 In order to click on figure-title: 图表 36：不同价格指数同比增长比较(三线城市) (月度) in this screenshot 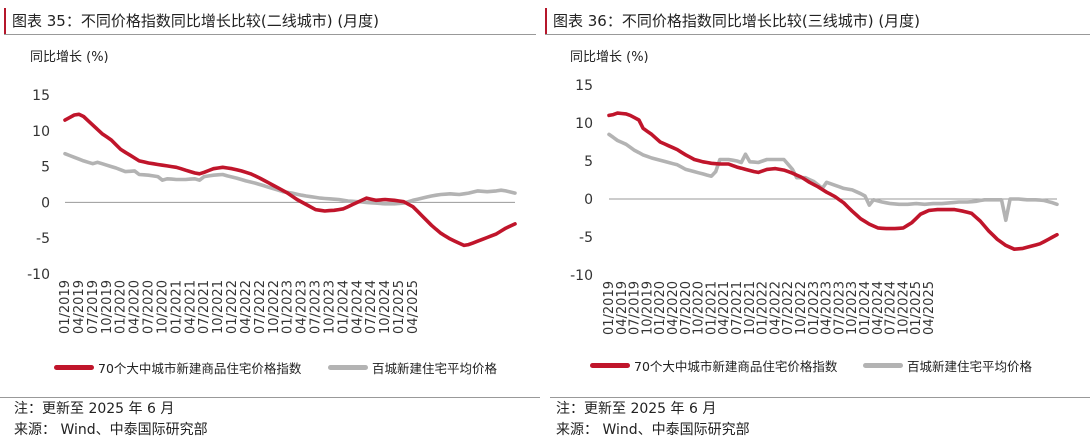, I will do `click(732, 21)`.